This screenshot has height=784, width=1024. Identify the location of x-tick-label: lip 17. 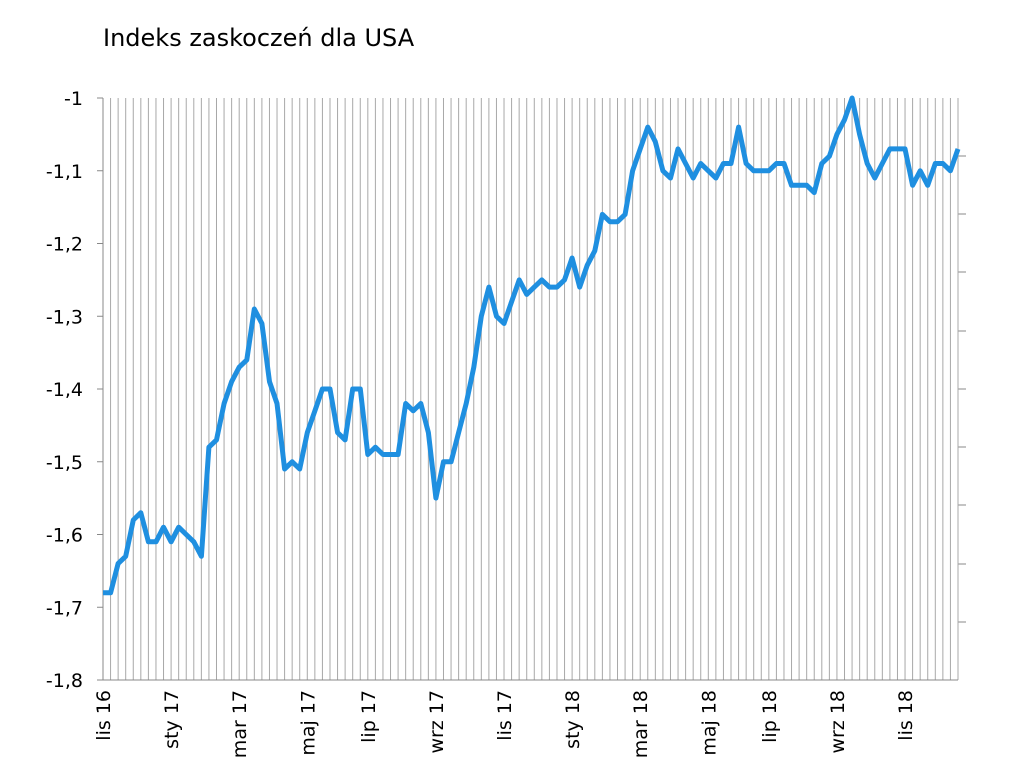
(369, 716).